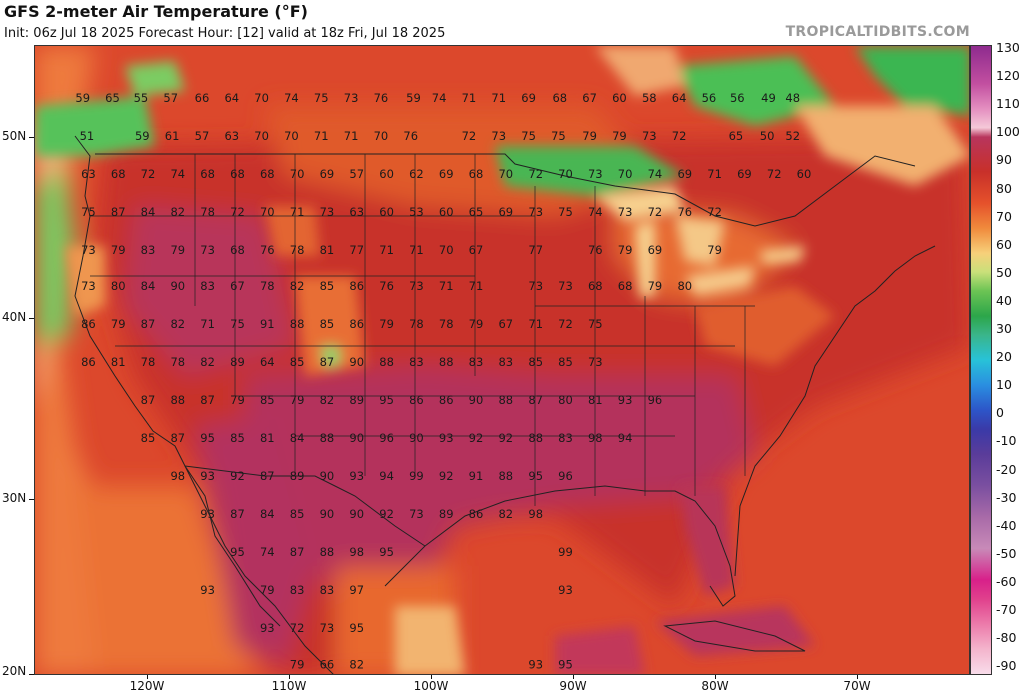 This screenshot has width=1024, height=696. Describe the element at coordinates (148, 212) in the screenshot. I see `temperature-value: 84` at that location.